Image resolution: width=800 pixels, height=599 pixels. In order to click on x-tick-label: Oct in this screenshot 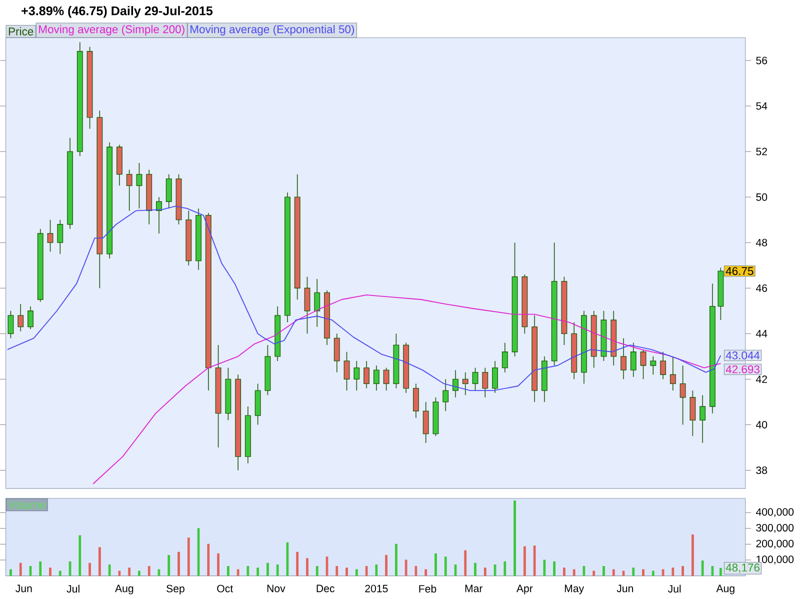, I will do `click(225, 588)`.